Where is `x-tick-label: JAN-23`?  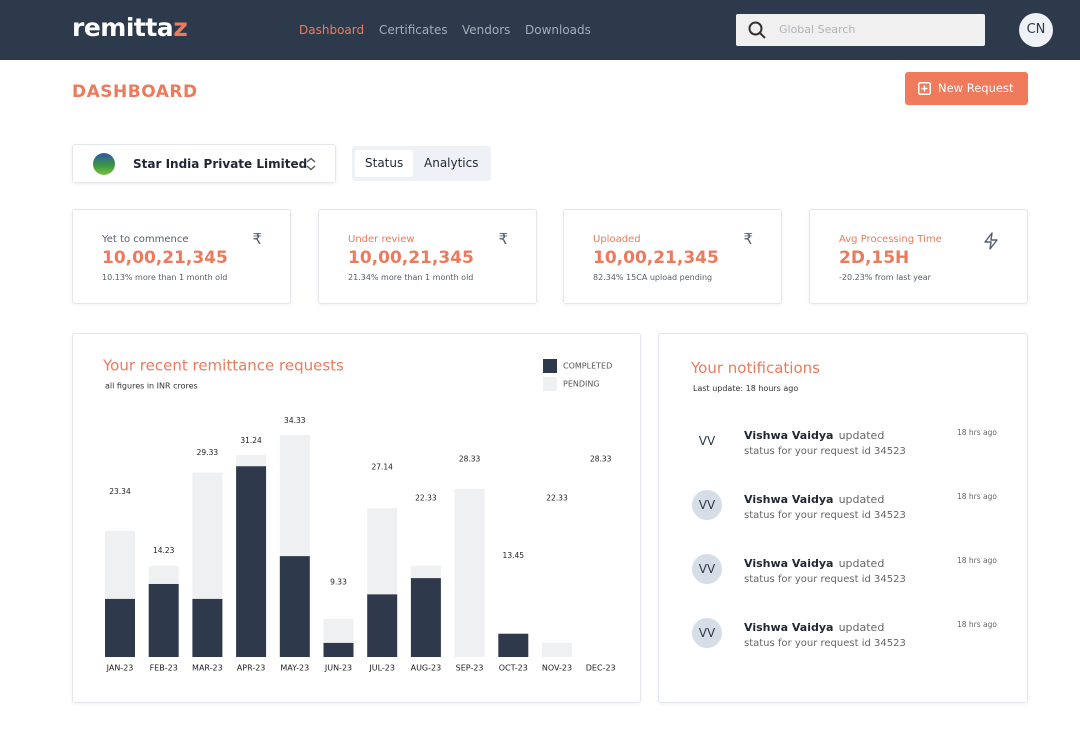
x-tick-label: JAN-23 is located at coordinates (120, 668).